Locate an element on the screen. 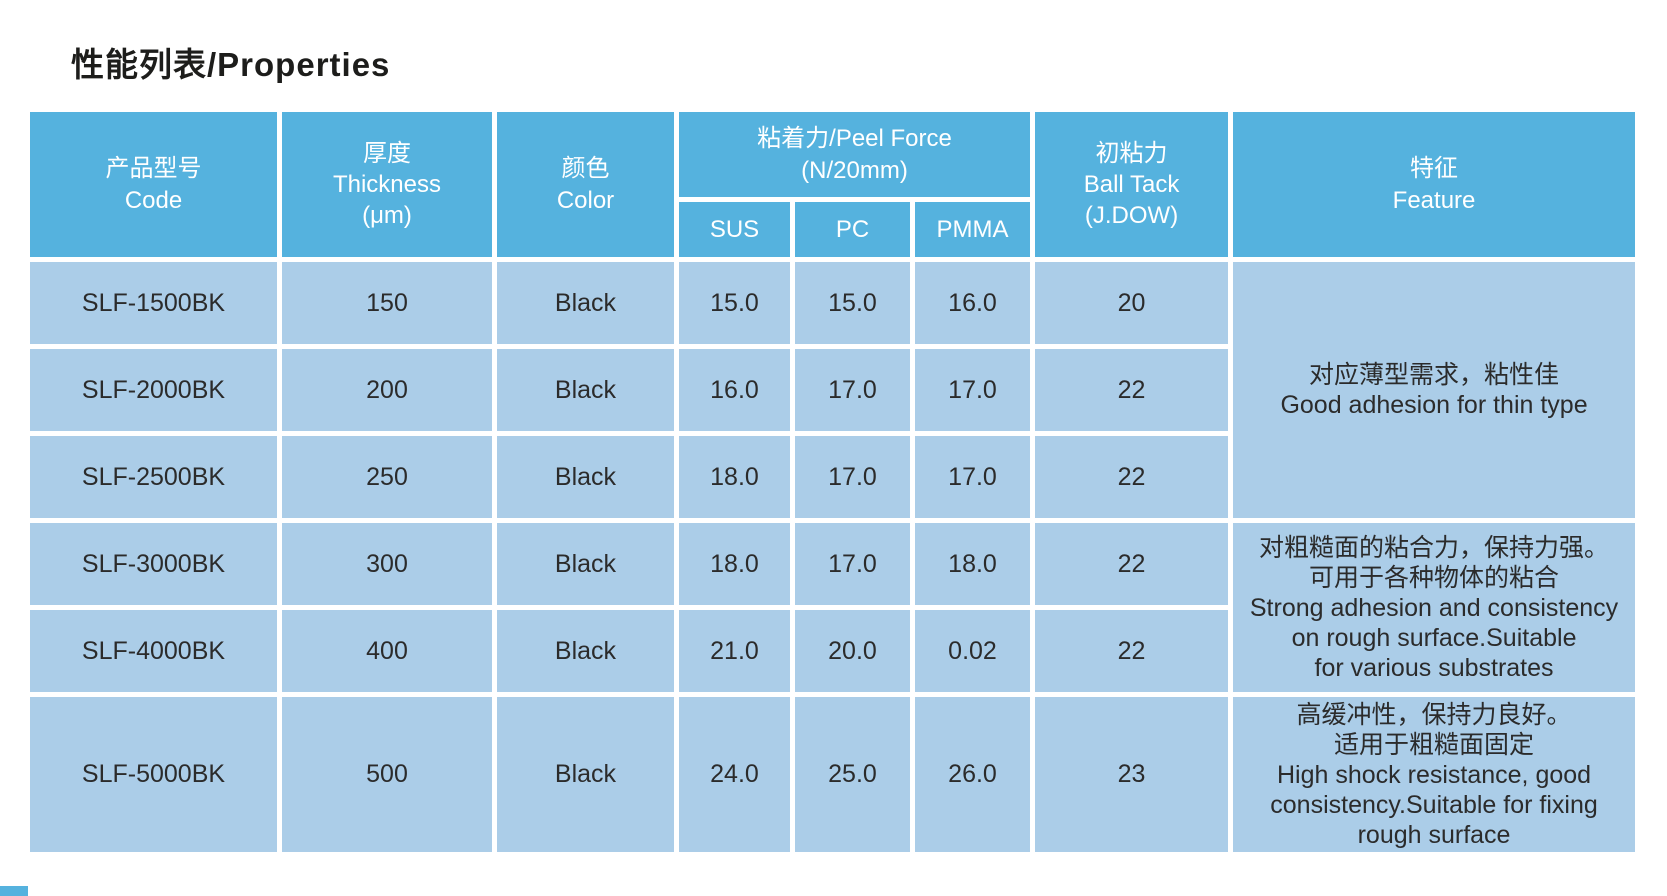 The height and width of the screenshot is (896, 1667). cell-thickness: 200 is located at coordinates (387, 390).